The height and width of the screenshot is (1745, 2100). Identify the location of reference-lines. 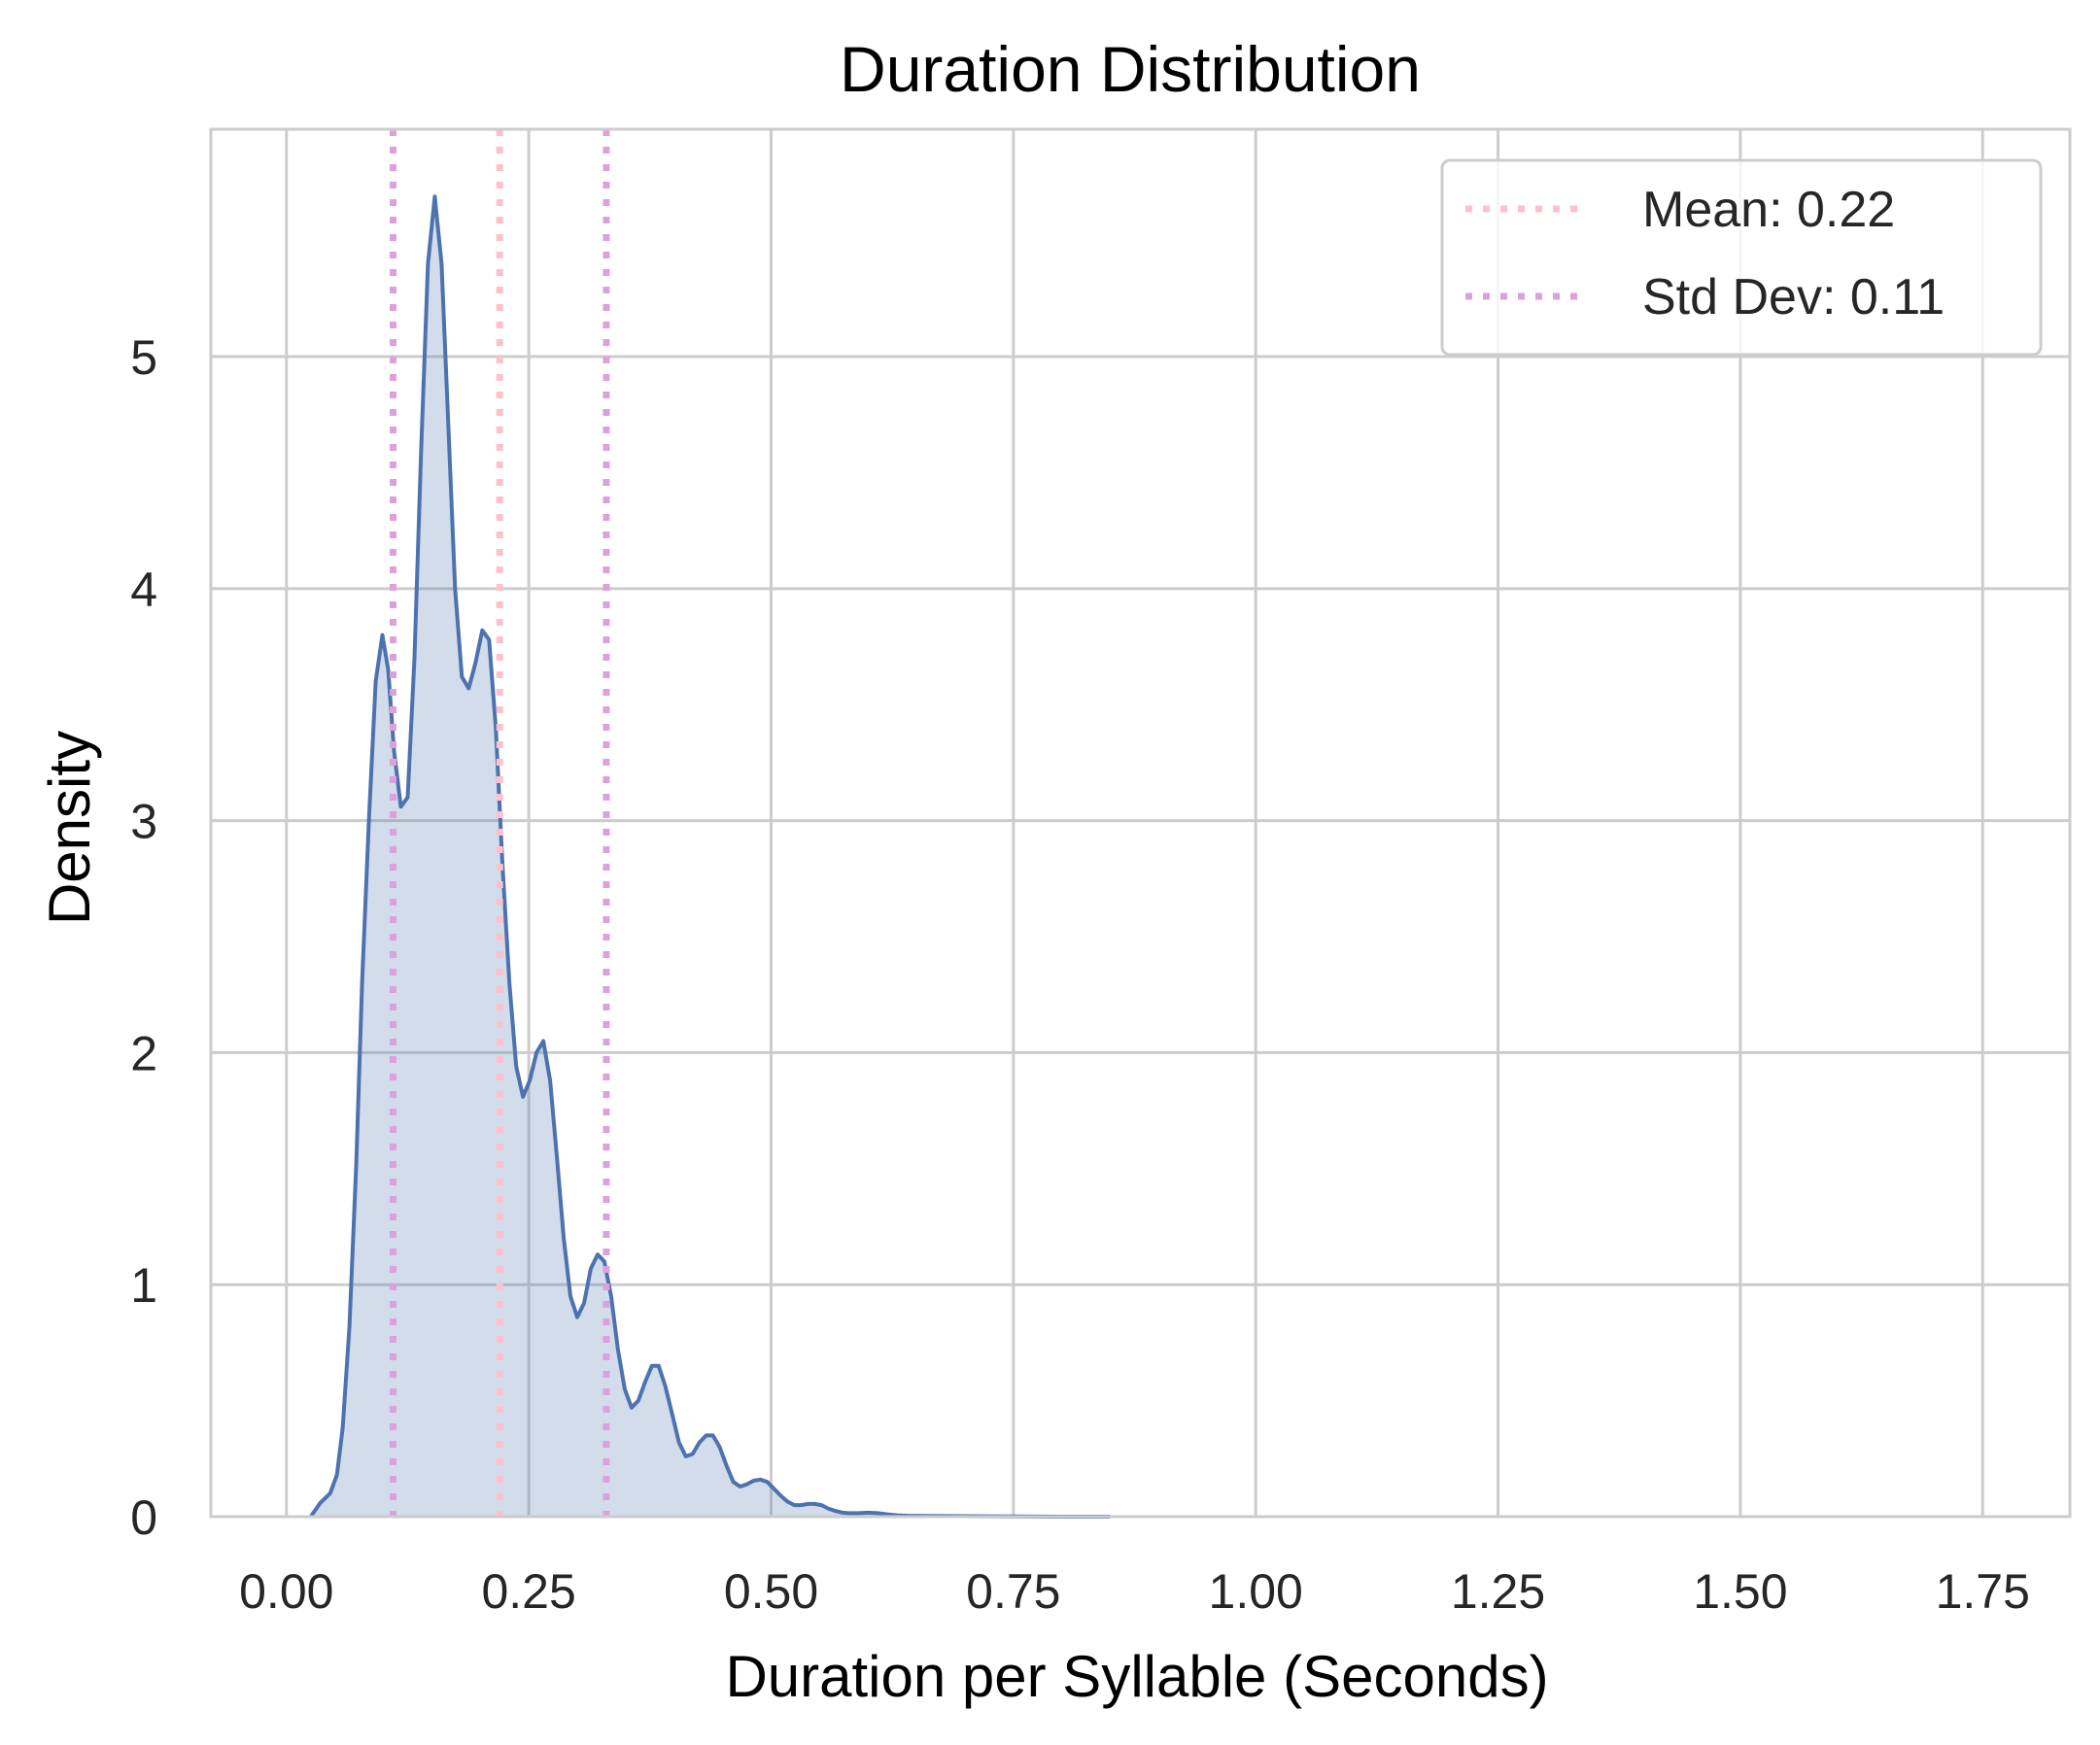
(500, 823).